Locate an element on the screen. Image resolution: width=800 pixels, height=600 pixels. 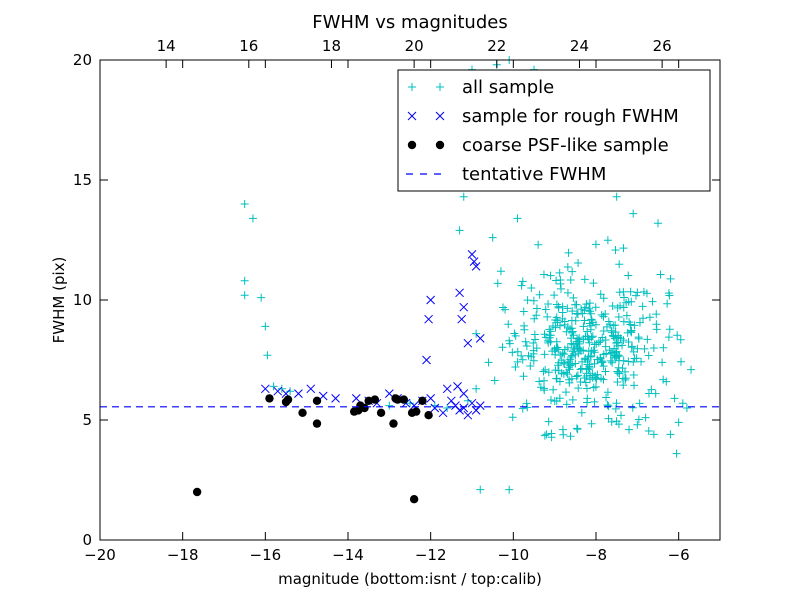
legend-box is located at coordinates (554, 130).